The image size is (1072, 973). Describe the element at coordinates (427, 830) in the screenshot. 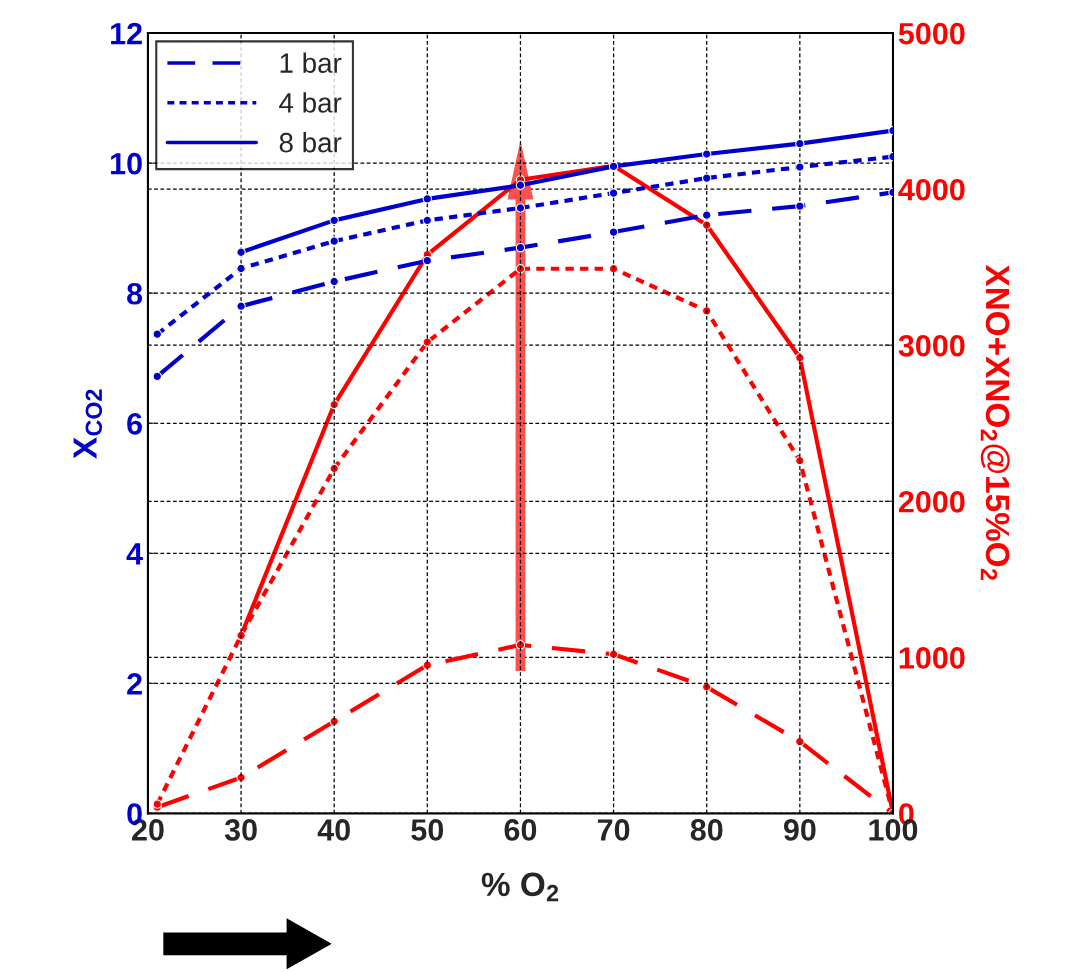

I see `x-tick-label: 50` at that location.